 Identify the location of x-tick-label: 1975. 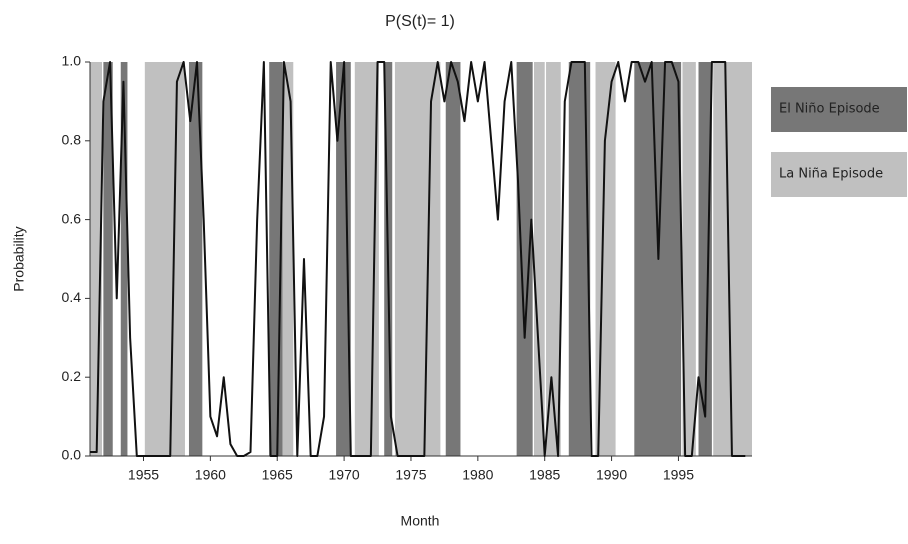
(410, 475).